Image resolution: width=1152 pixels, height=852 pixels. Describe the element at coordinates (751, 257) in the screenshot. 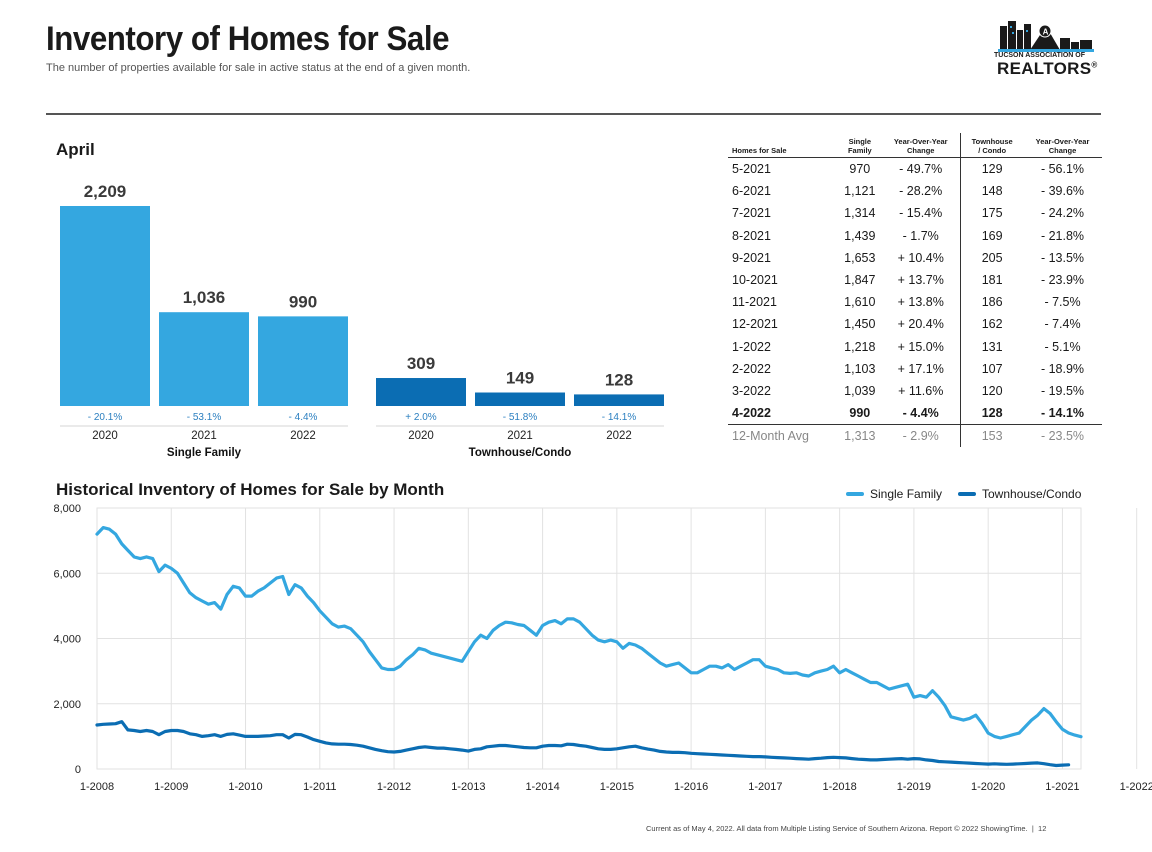

I see `table-cell: 9-2021` at that location.